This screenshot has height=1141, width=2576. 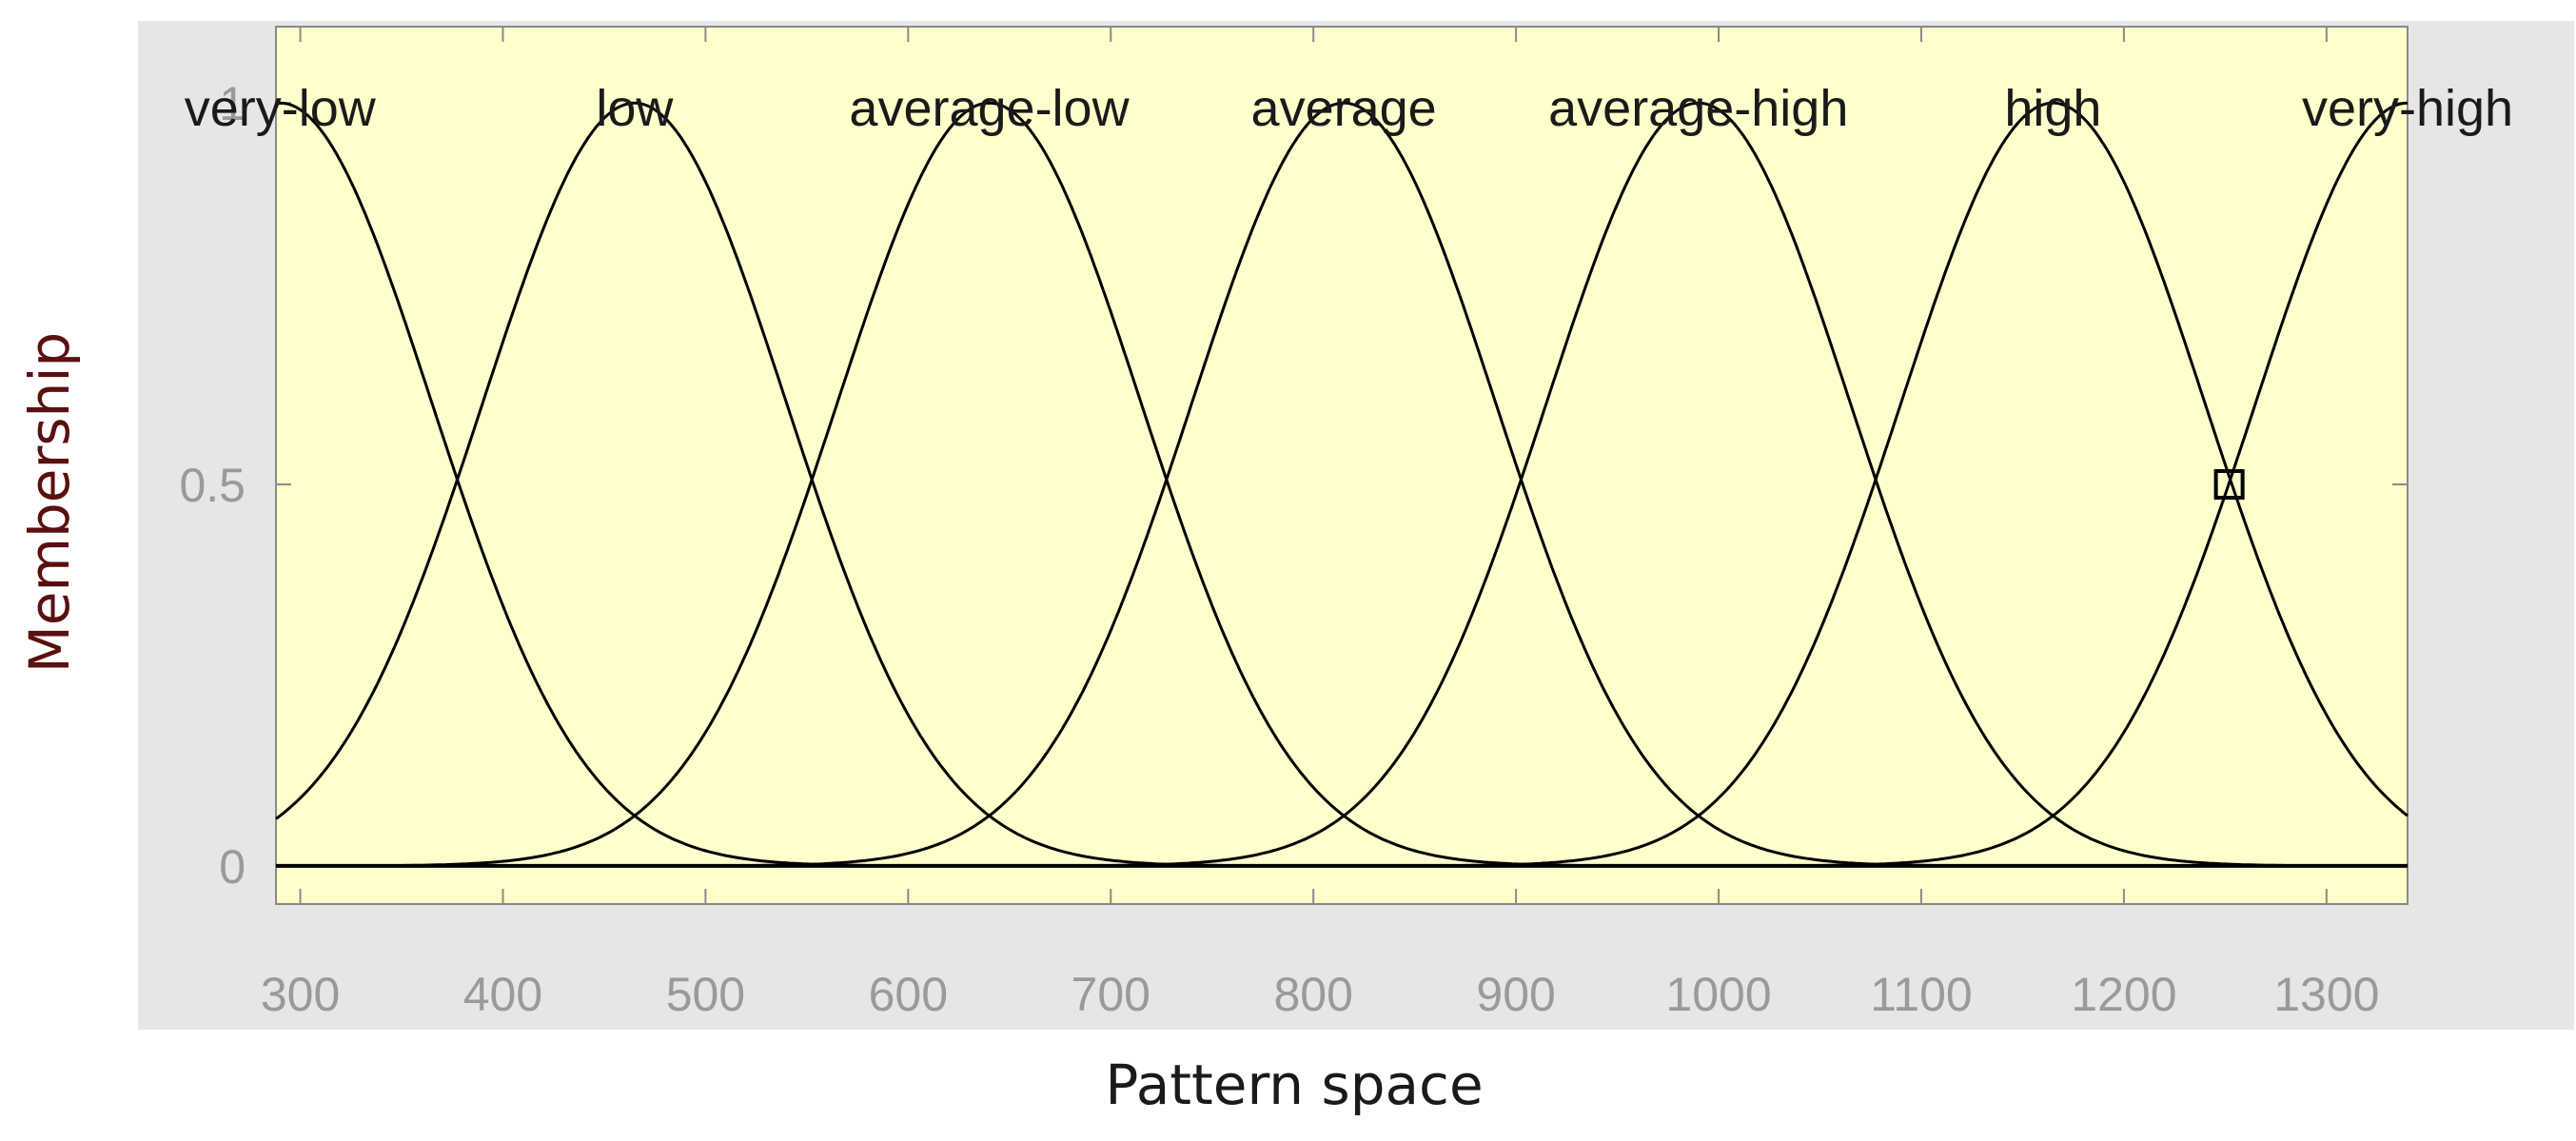 What do you see at coordinates (232, 104) in the screenshot?
I see `y-tick-label: 1` at bounding box center [232, 104].